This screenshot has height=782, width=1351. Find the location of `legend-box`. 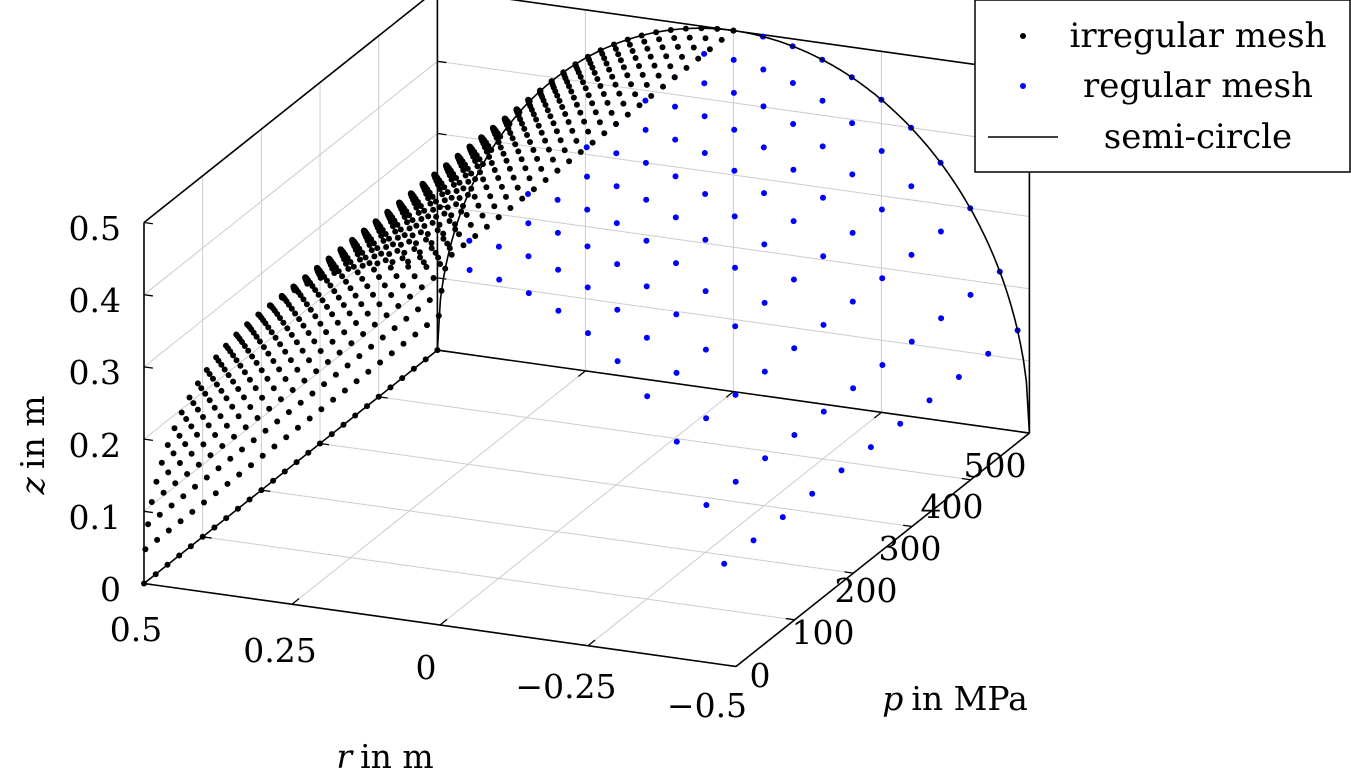

legend-box is located at coordinates (1162, 86).